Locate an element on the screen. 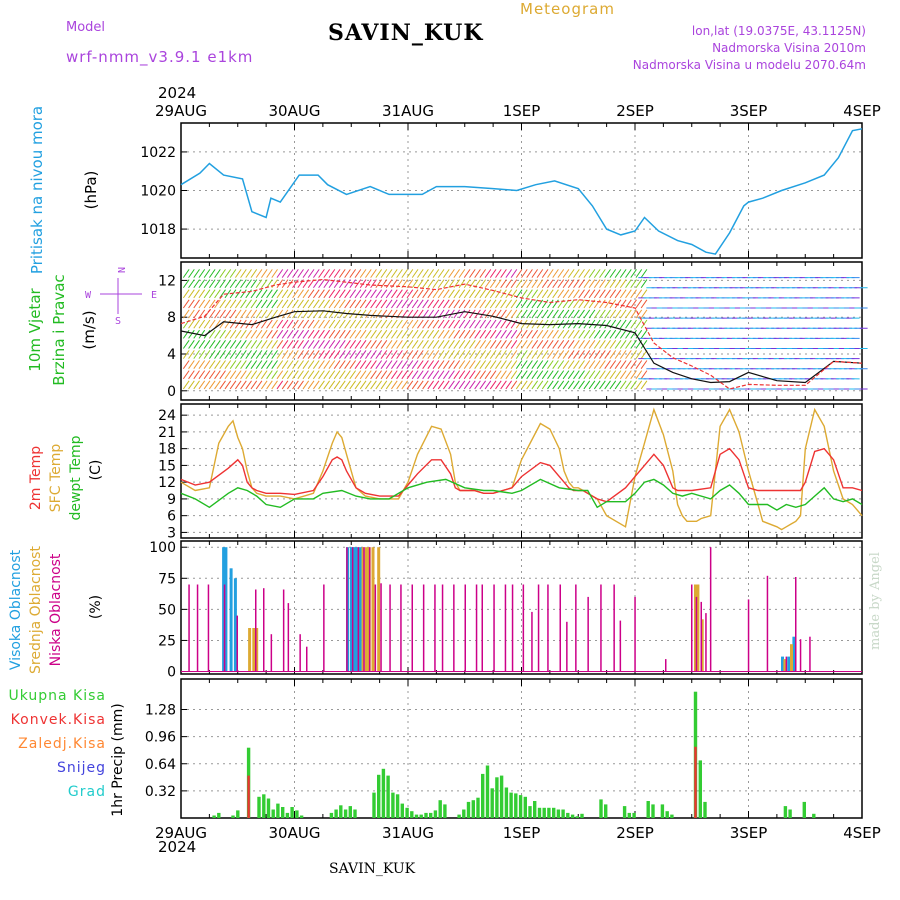  cloud-title-high: Visoka Oblacnost is located at coordinates (16, 609).